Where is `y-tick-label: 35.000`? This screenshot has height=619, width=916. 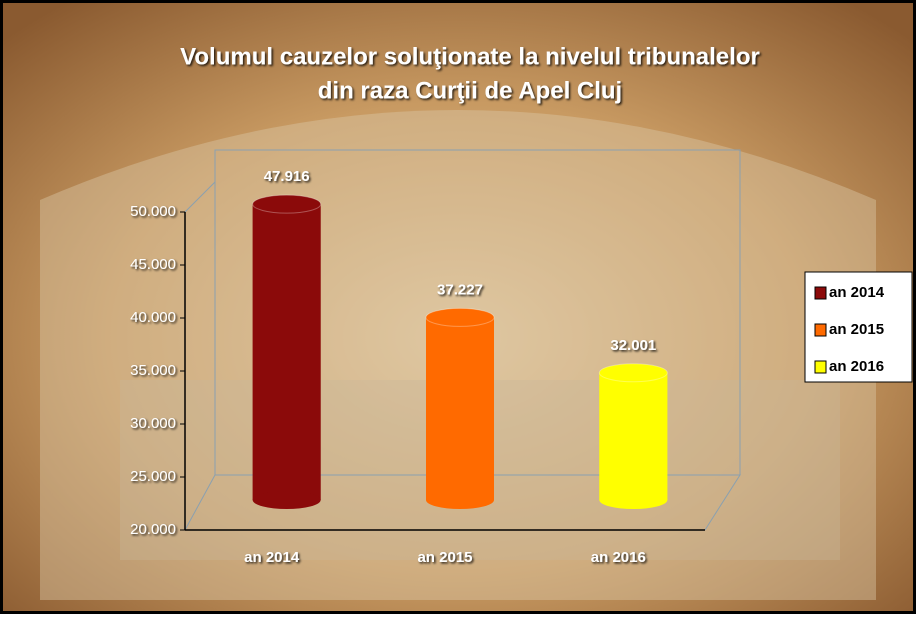 y-tick-label: 35.000 is located at coordinates (153, 370).